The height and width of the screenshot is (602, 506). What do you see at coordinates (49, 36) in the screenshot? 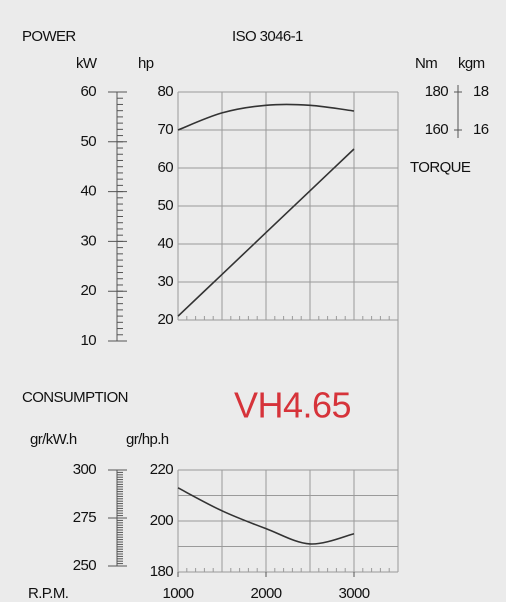
I see `power-title: POWER` at bounding box center [49, 36].